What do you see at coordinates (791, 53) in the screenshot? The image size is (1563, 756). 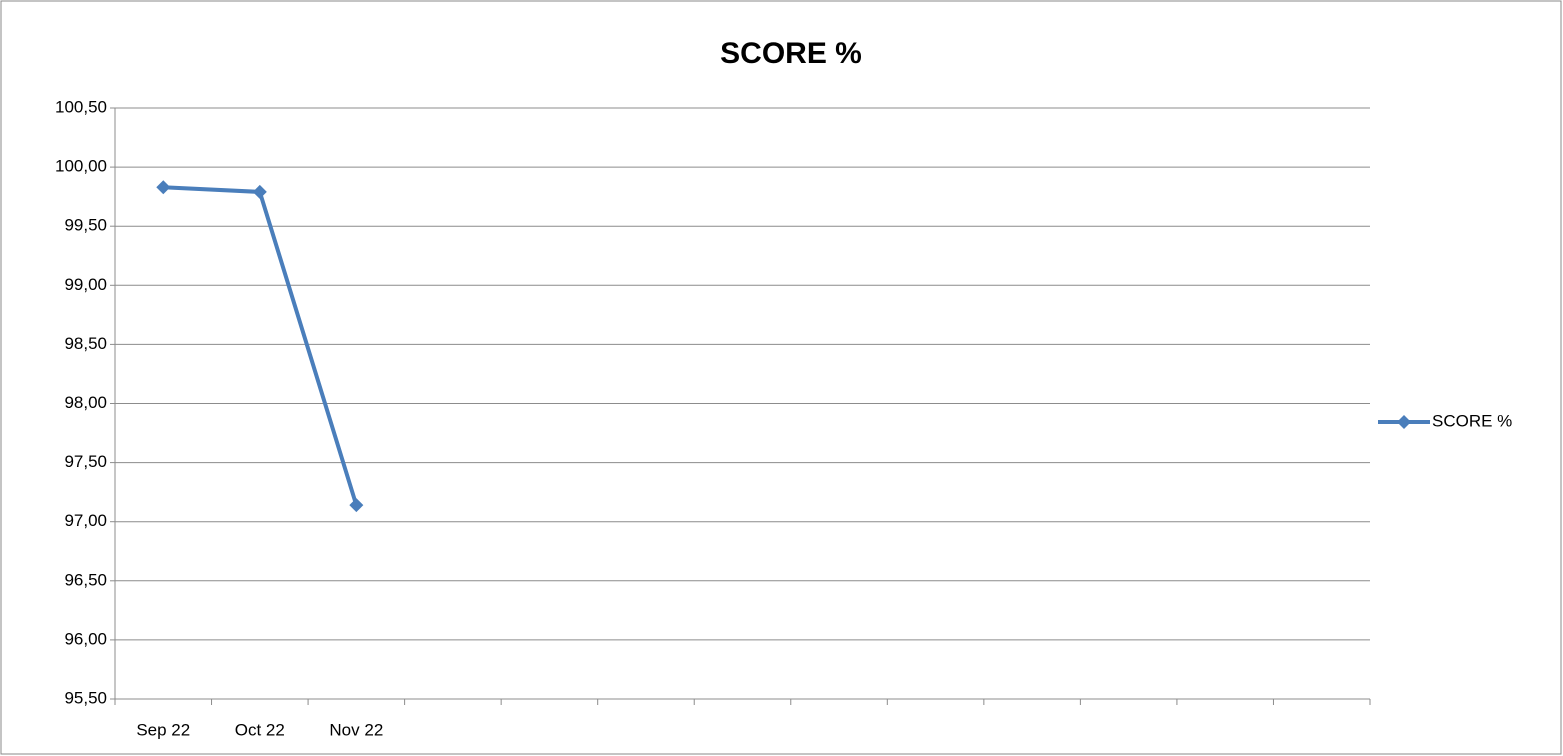 I see `chart-title: SCORE %` at bounding box center [791, 53].